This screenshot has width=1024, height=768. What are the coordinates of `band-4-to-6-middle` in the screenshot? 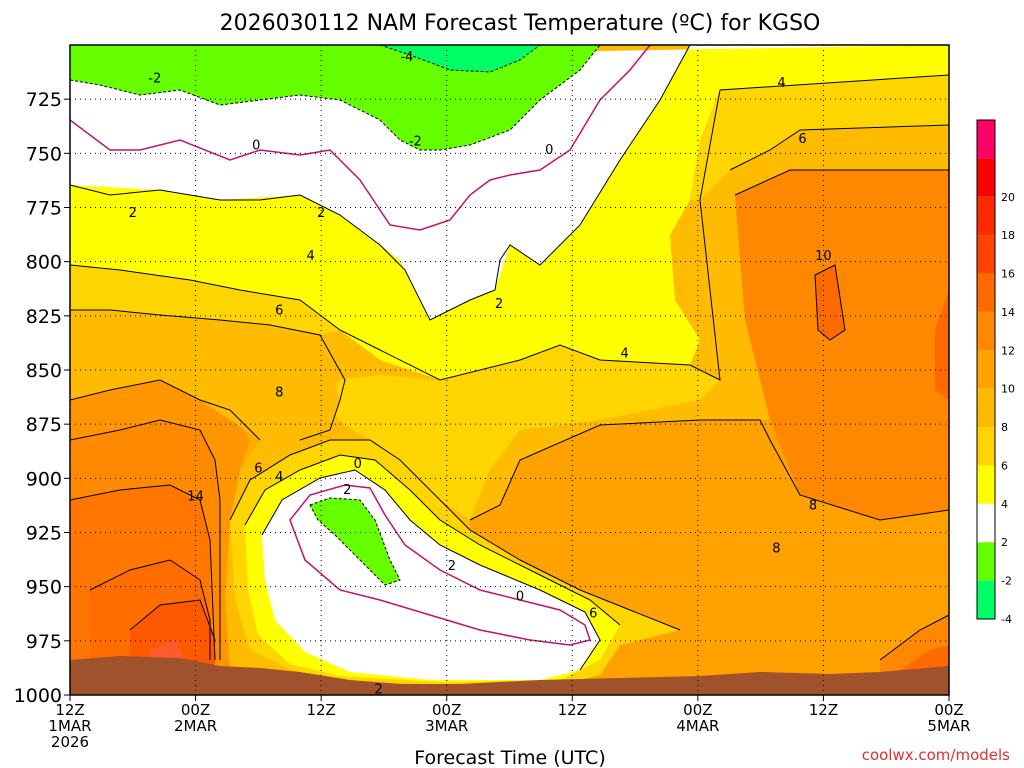 It's located at (520, 432).